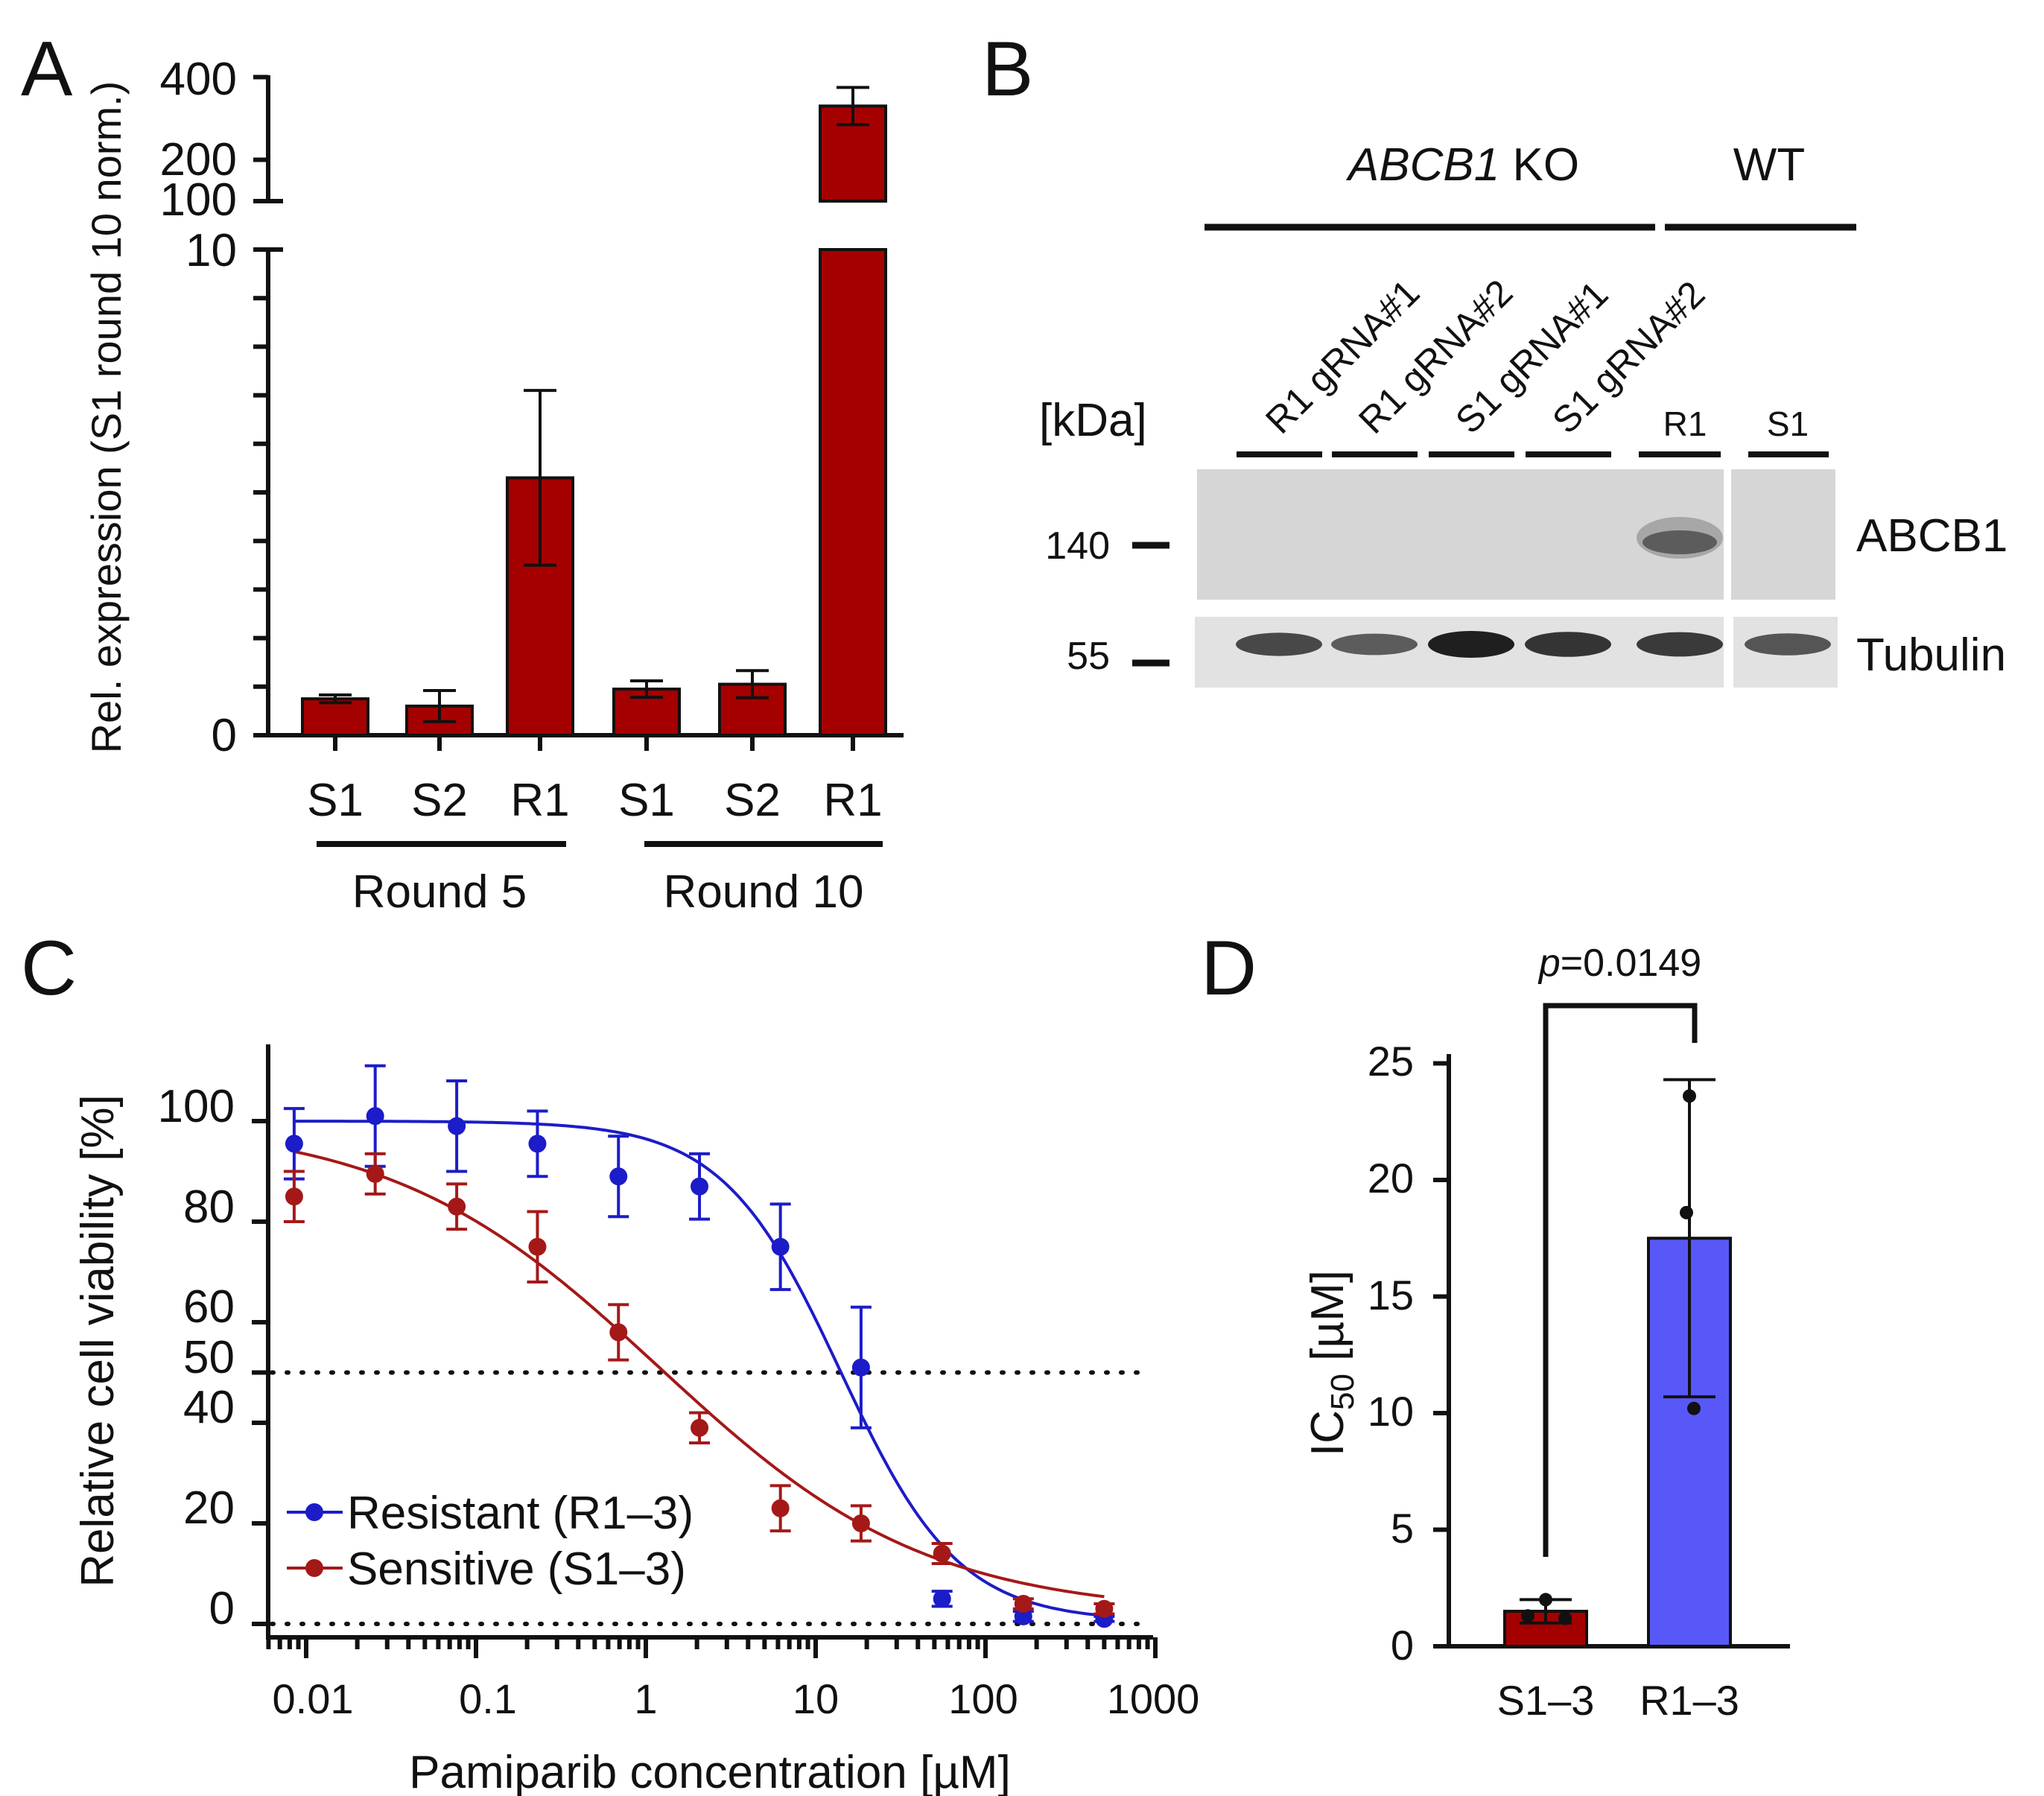 This screenshot has width=2044, height=1796. Describe the element at coordinates (853, 153) in the screenshot. I see `a-bar-upper` at that location.